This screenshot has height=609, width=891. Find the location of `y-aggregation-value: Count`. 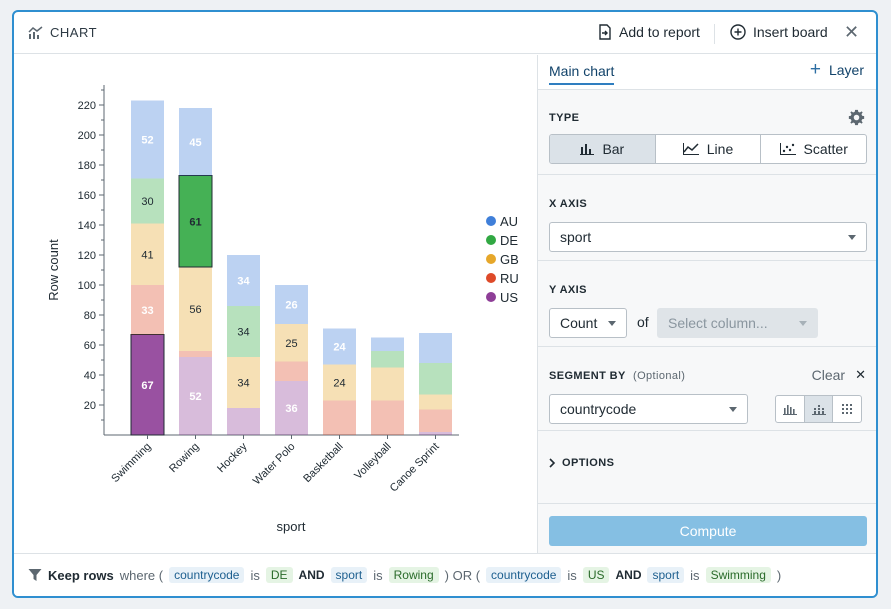

y-aggregation-value: Count is located at coordinates (579, 323).